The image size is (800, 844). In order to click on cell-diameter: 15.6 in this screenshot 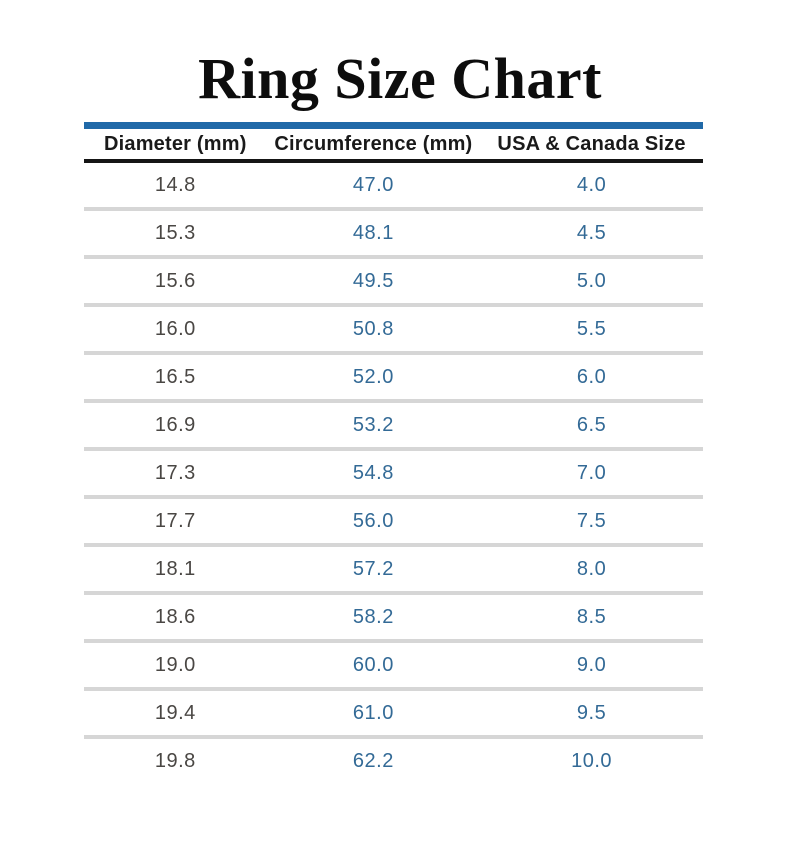, I will do `click(175, 280)`.